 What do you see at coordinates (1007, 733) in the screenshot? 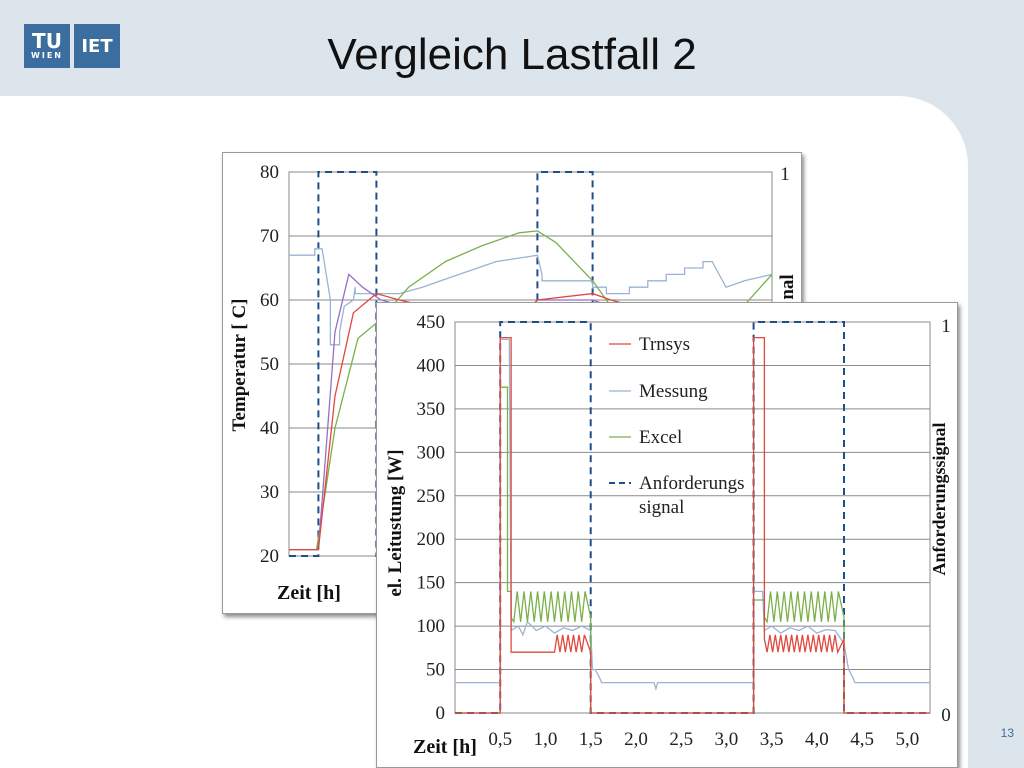
I see `page-number: 13` at bounding box center [1007, 733].